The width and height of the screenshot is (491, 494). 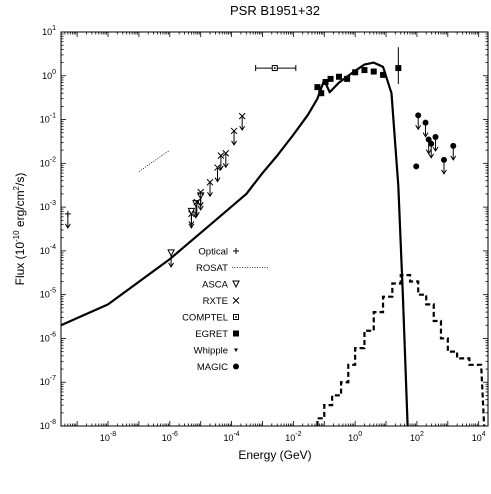 What do you see at coordinates (211, 334) in the screenshot?
I see `legend-label: EGRET` at bounding box center [211, 334].